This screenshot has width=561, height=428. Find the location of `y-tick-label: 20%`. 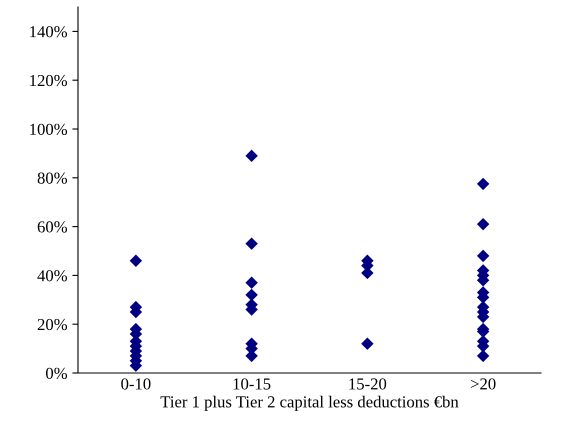

y-tick-label: 20% is located at coordinates (53, 324).